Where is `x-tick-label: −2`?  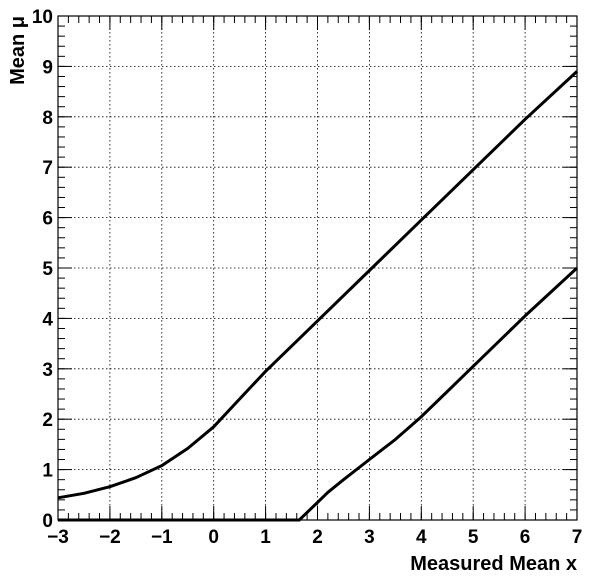 x-tick-label: −2 is located at coordinates (110, 537).